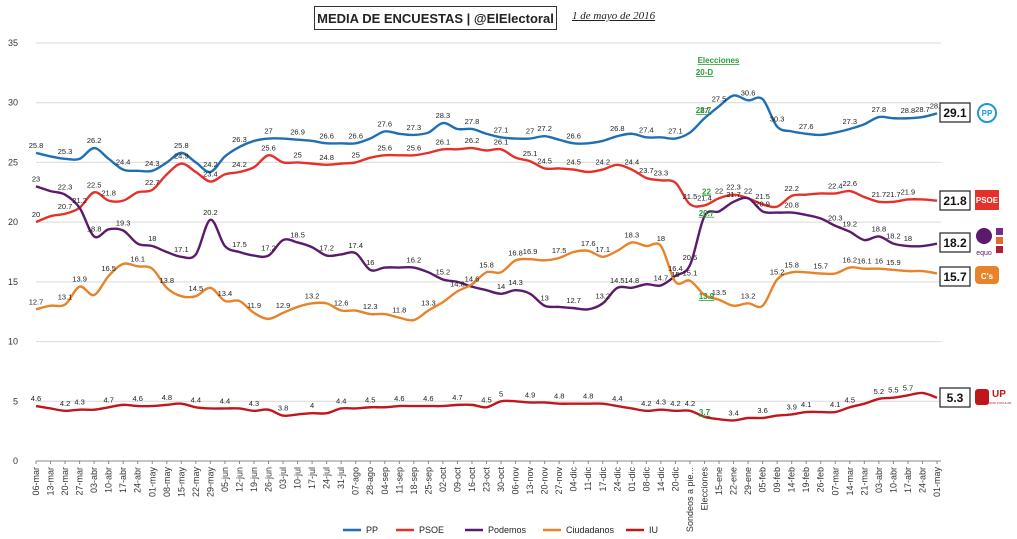 The image size is (1017, 539). I want to click on data-label: 4.1, so click(806, 404).